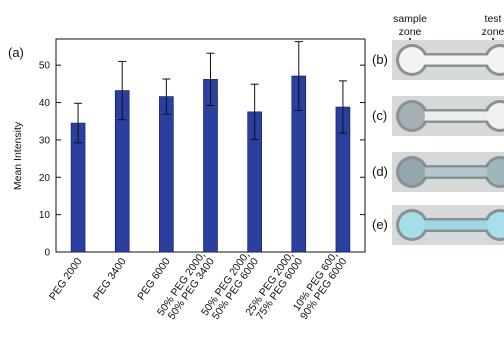  I want to click on panel-label-a: (a), so click(16, 52).